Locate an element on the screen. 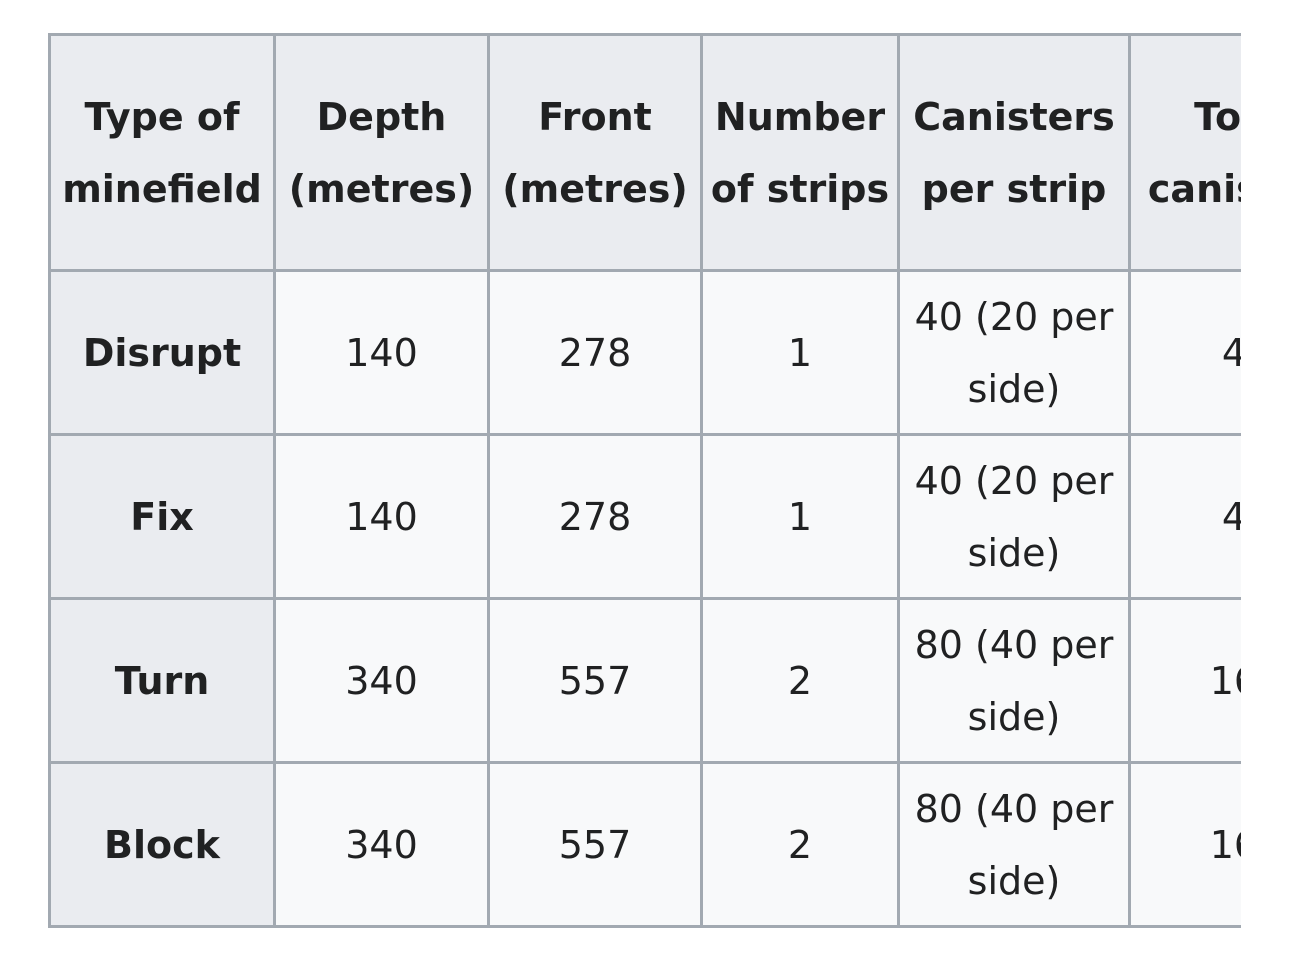 This screenshot has width=1290, height=953. column-header: Canisters per strip is located at coordinates (1014, 152).